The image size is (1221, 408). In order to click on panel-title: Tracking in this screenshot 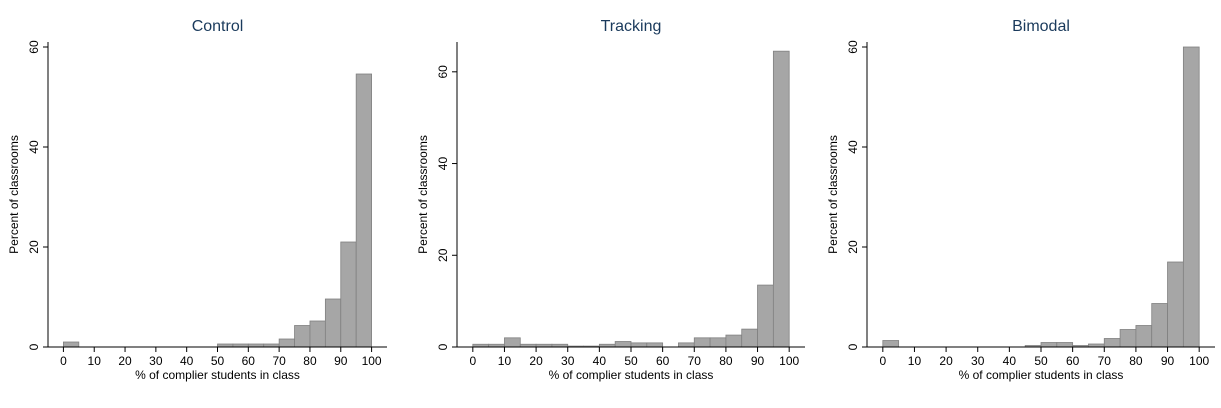, I will do `click(631, 26)`.